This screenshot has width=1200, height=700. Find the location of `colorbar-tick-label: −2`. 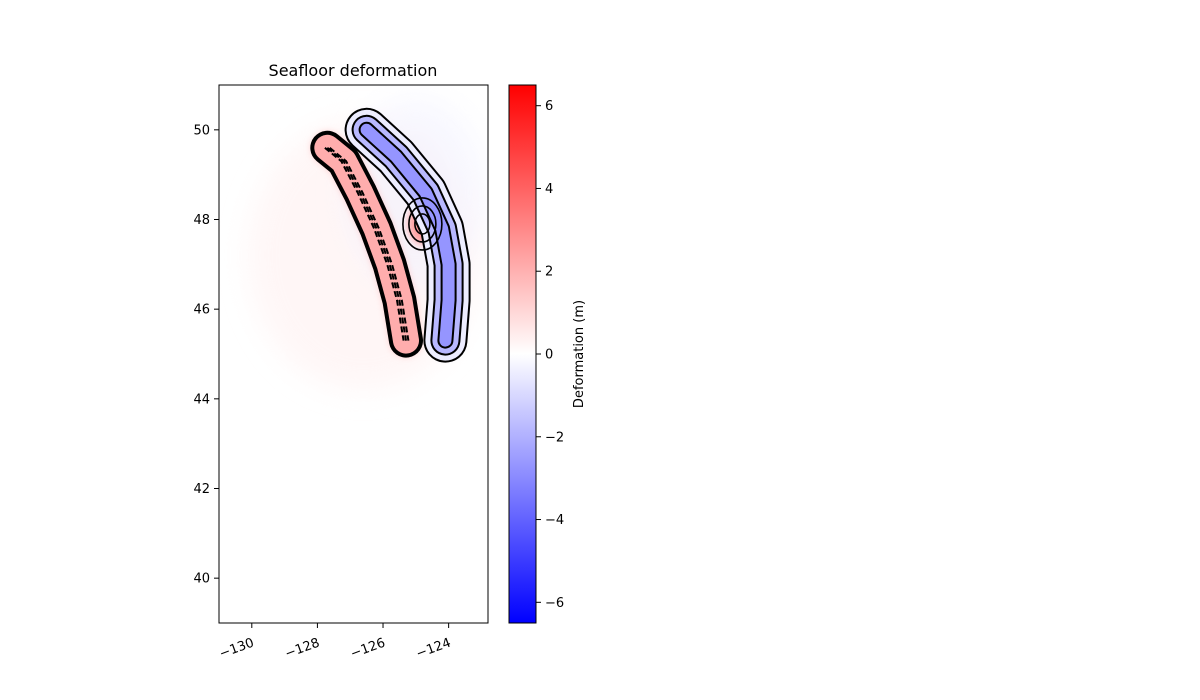

colorbar-tick-label: −2 is located at coordinates (554, 437).